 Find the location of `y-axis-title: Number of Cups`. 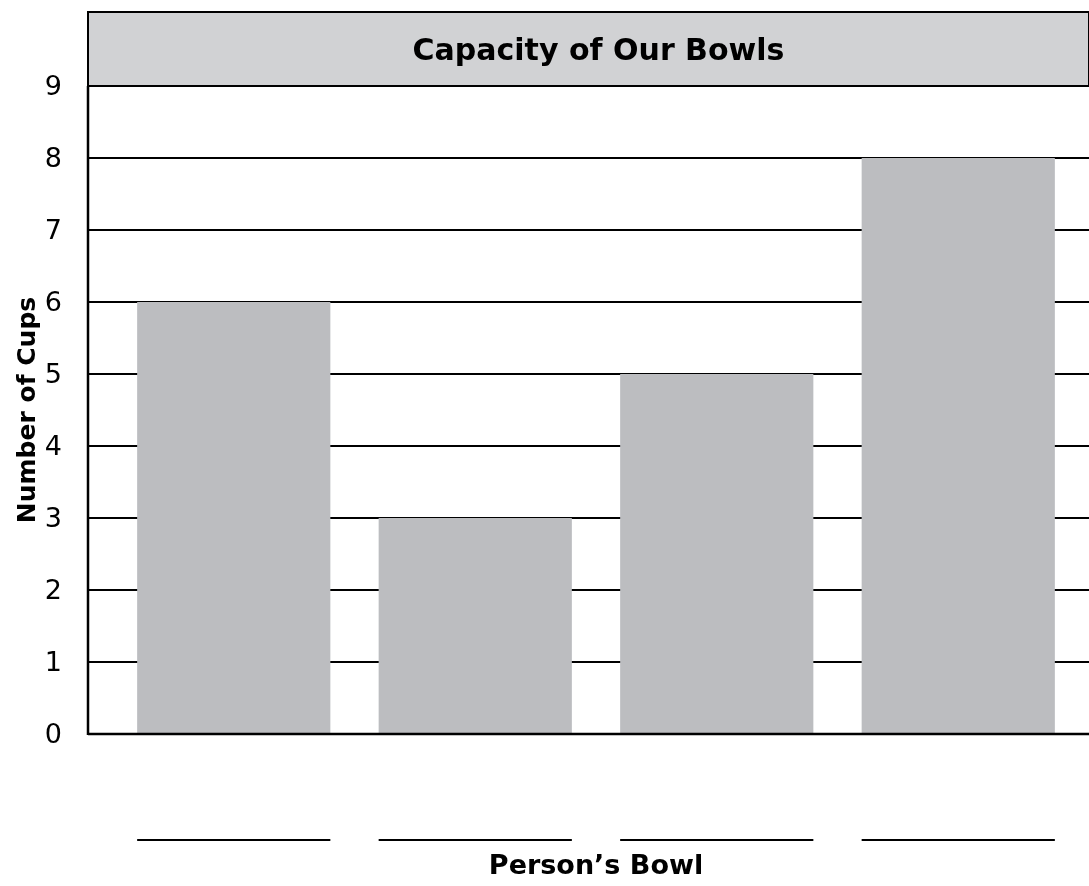

y-axis-title: Number of Cups is located at coordinates (26, 410).